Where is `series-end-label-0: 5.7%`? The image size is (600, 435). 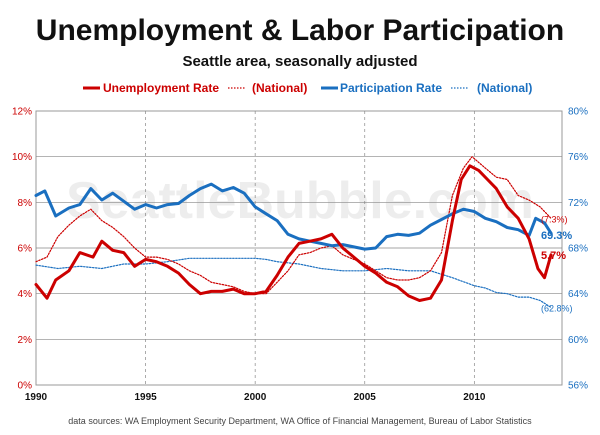 series-end-label-0: 5.7% is located at coordinates (553, 256).